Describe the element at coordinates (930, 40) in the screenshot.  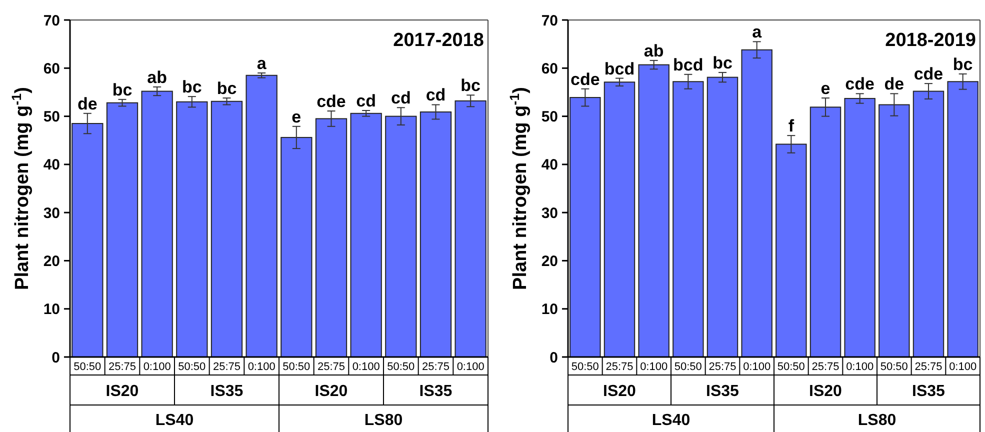
I see `text: 2018-2019` at that location.